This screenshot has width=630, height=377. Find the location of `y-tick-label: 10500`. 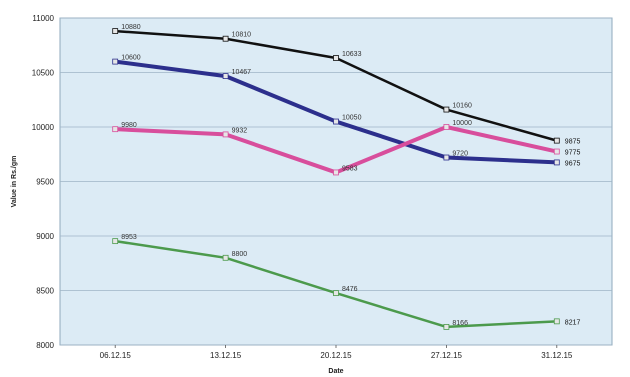

y-tick-label: 10500 is located at coordinates (43, 73).